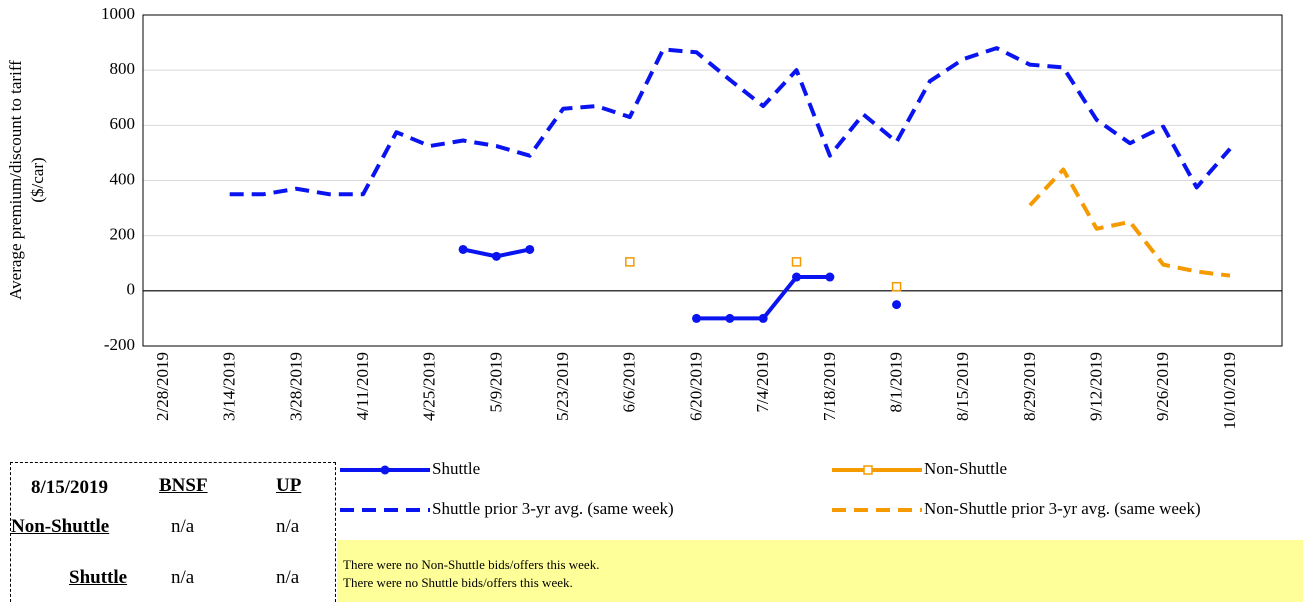 This screenshot has height=602, width=1315. I want to click on y-tick-label: 1000, so click(118, 13).